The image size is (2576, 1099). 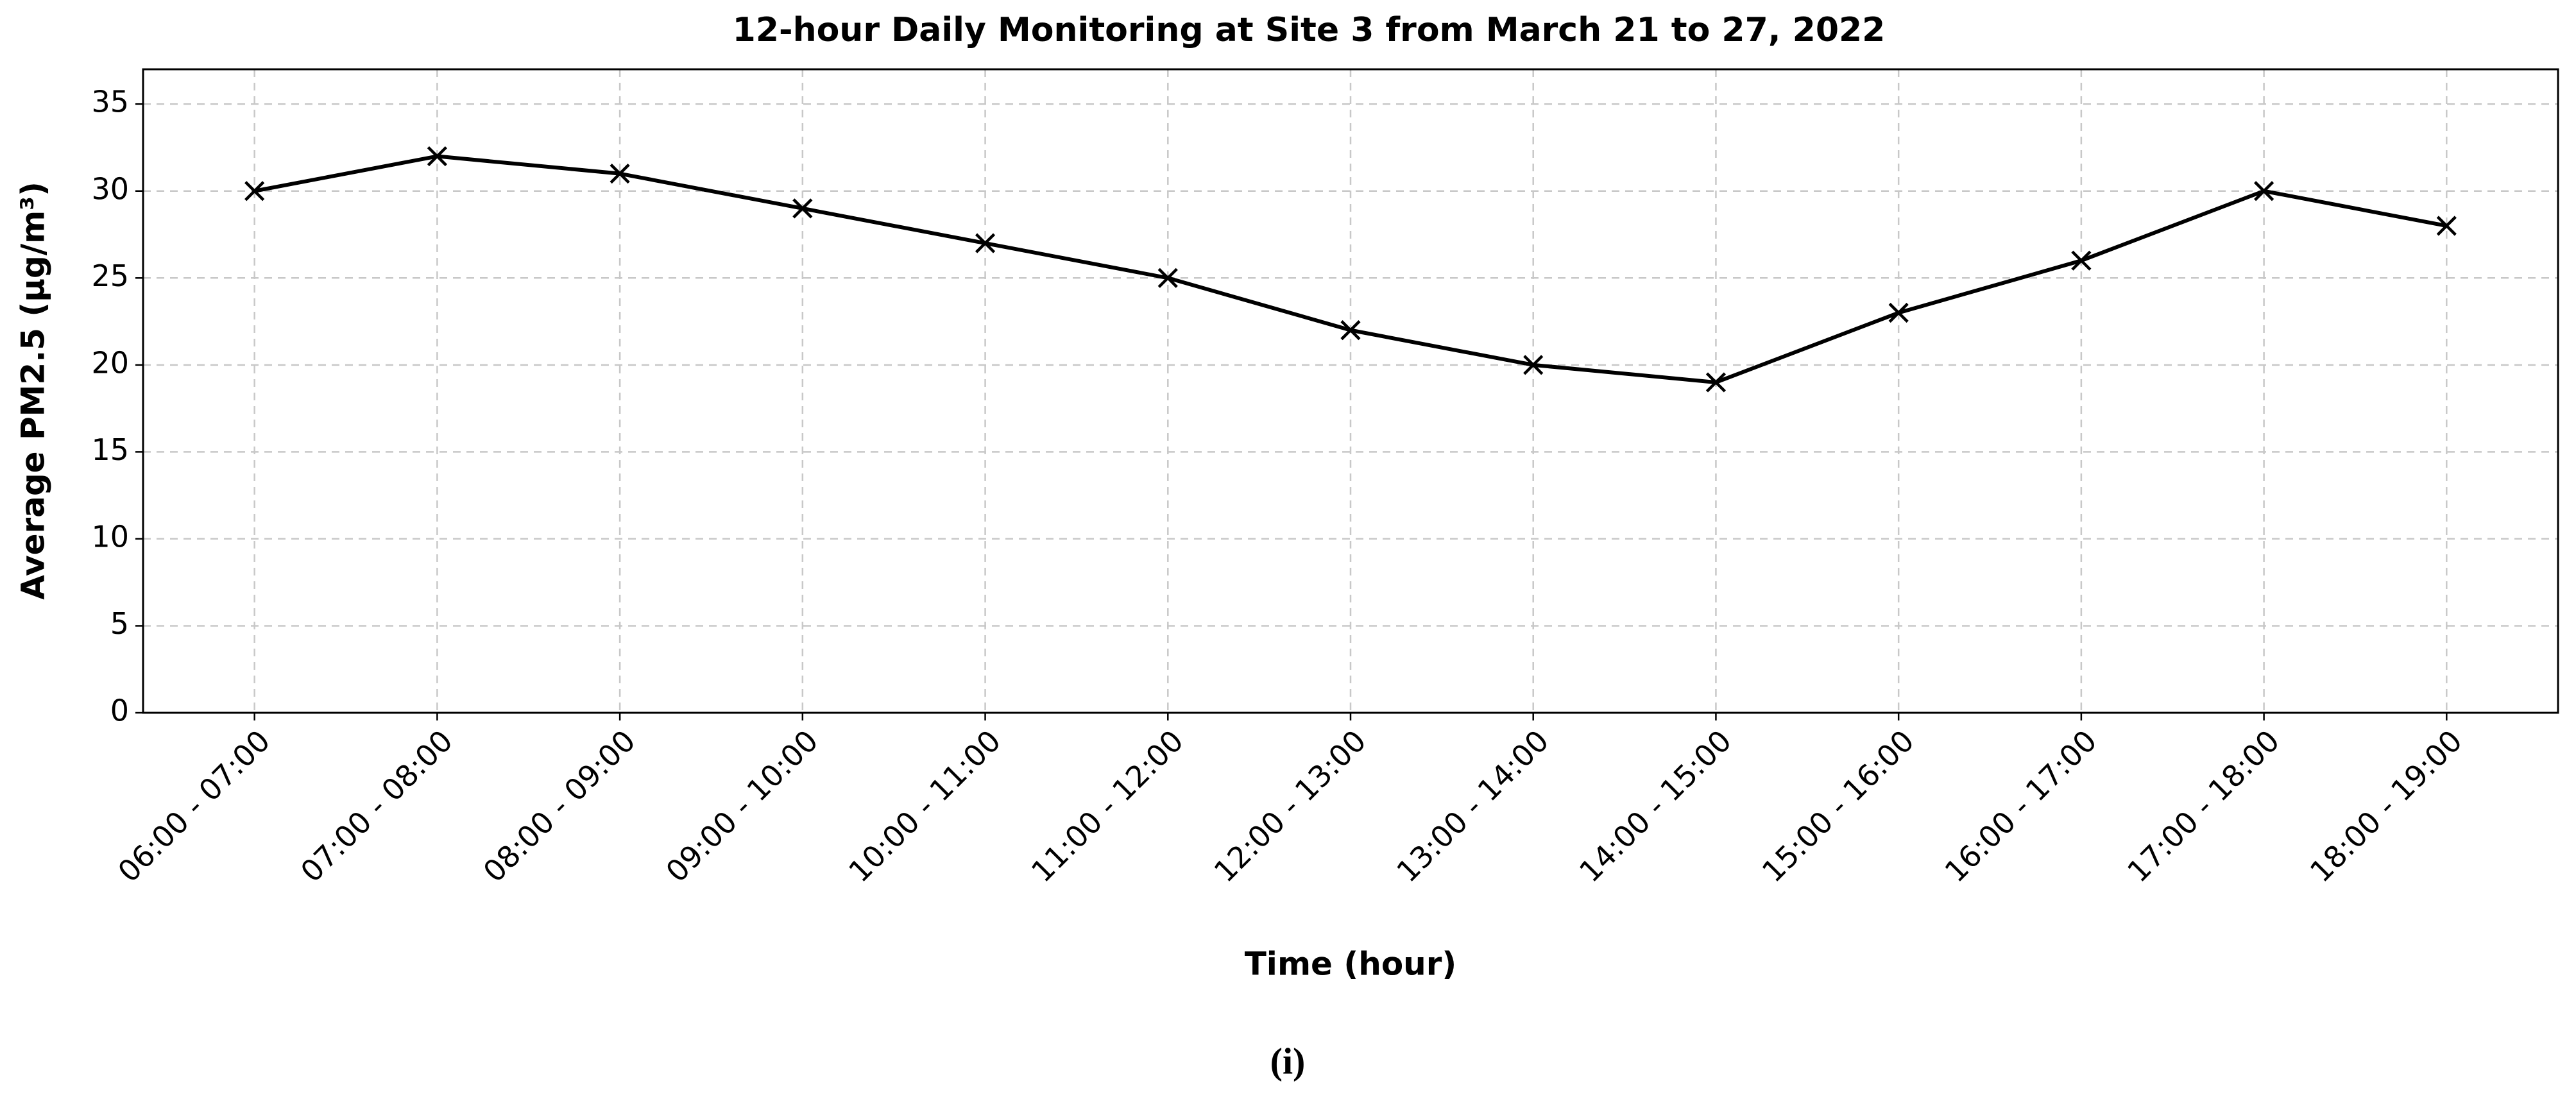 I want to click on y-tick-label: 10, so click(x=110, y=536).